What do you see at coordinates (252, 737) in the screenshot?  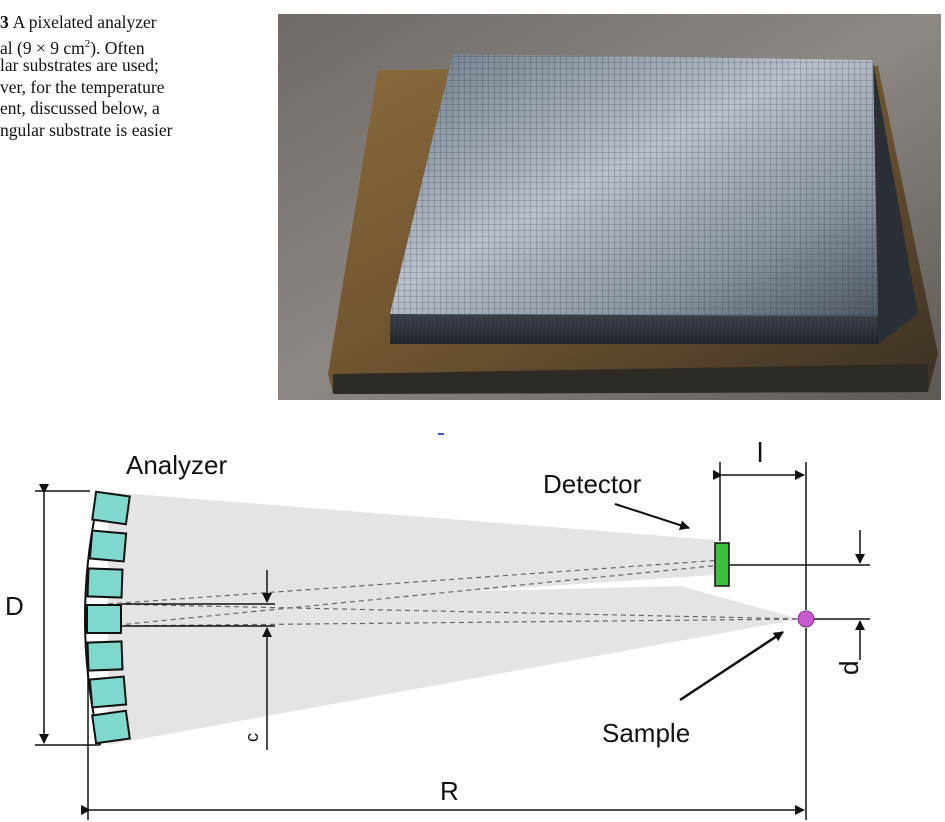 I see `label-c: c` at bounding box center [252, 737].